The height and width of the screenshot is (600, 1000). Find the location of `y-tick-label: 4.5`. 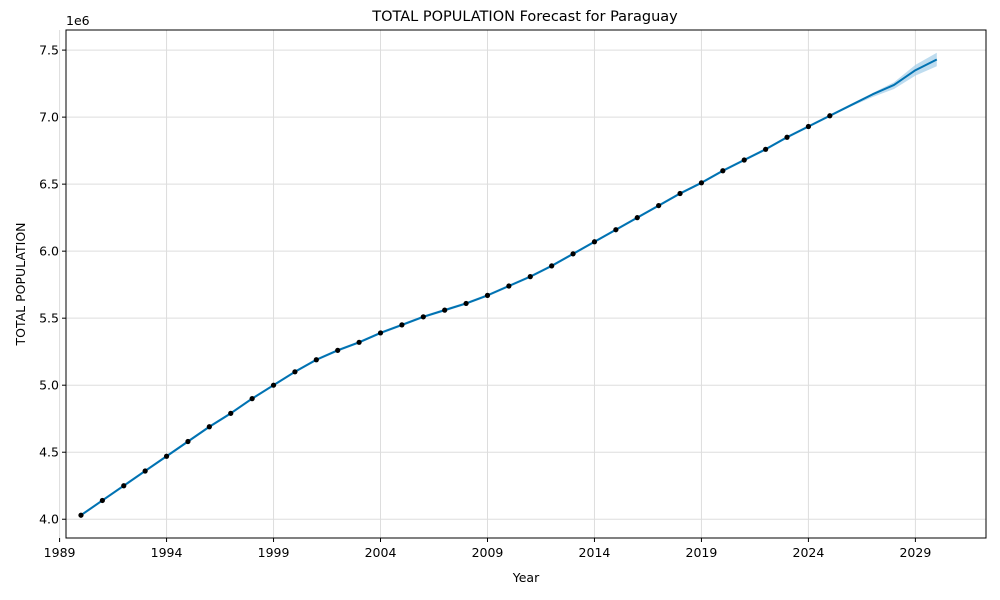

y-tick-label: 4.5 is located at coordinates (49, 452).